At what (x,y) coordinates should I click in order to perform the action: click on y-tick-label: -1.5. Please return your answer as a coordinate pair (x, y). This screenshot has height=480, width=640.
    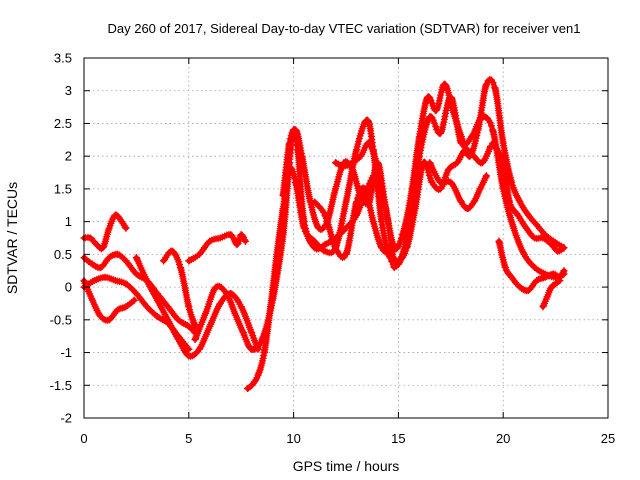
    Looking at the image, I should click on (61, 385).